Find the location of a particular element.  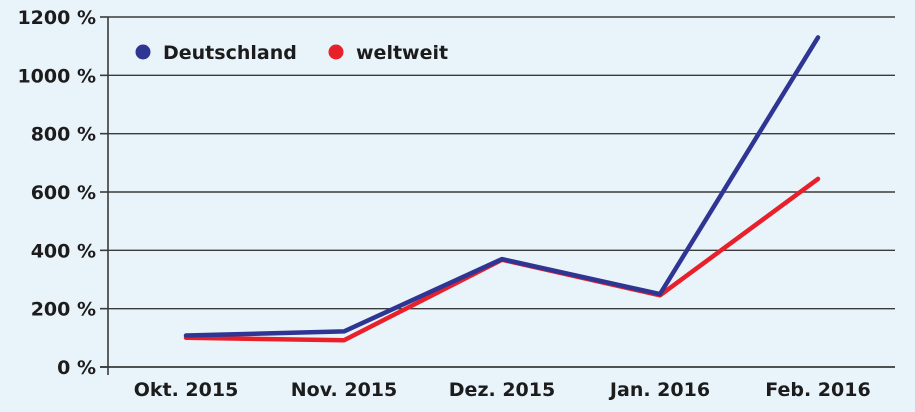

legend-label-deutschland: Deutschland is located at coordinates (230, 53).